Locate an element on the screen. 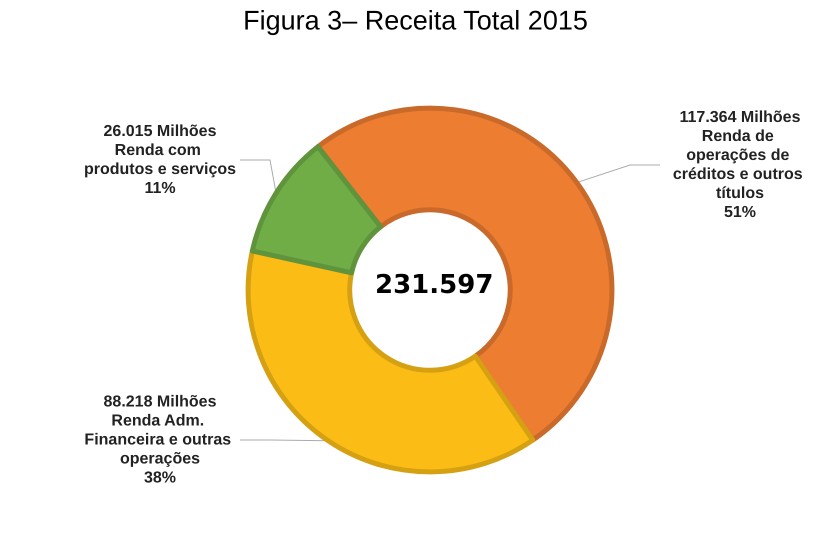 This screenshot has height=535, width=831. text: 26.015 Milhões is located at coordinates (160, 131).